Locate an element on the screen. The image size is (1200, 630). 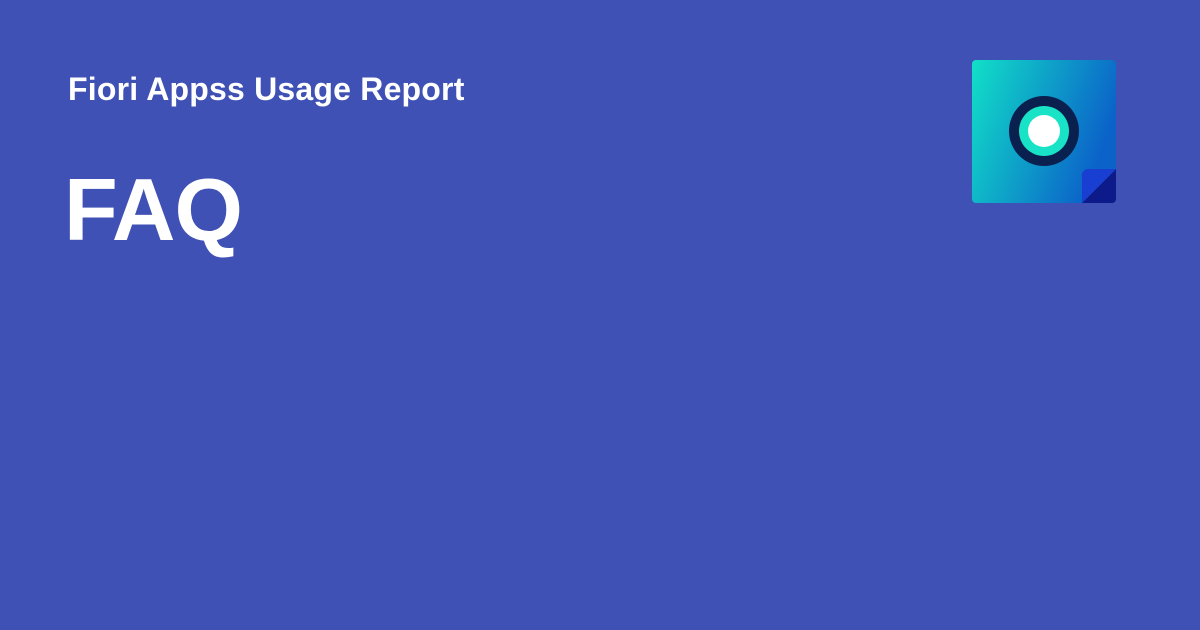
sticky-note-eye-logo-icon is located at coordinates (1044, 131).